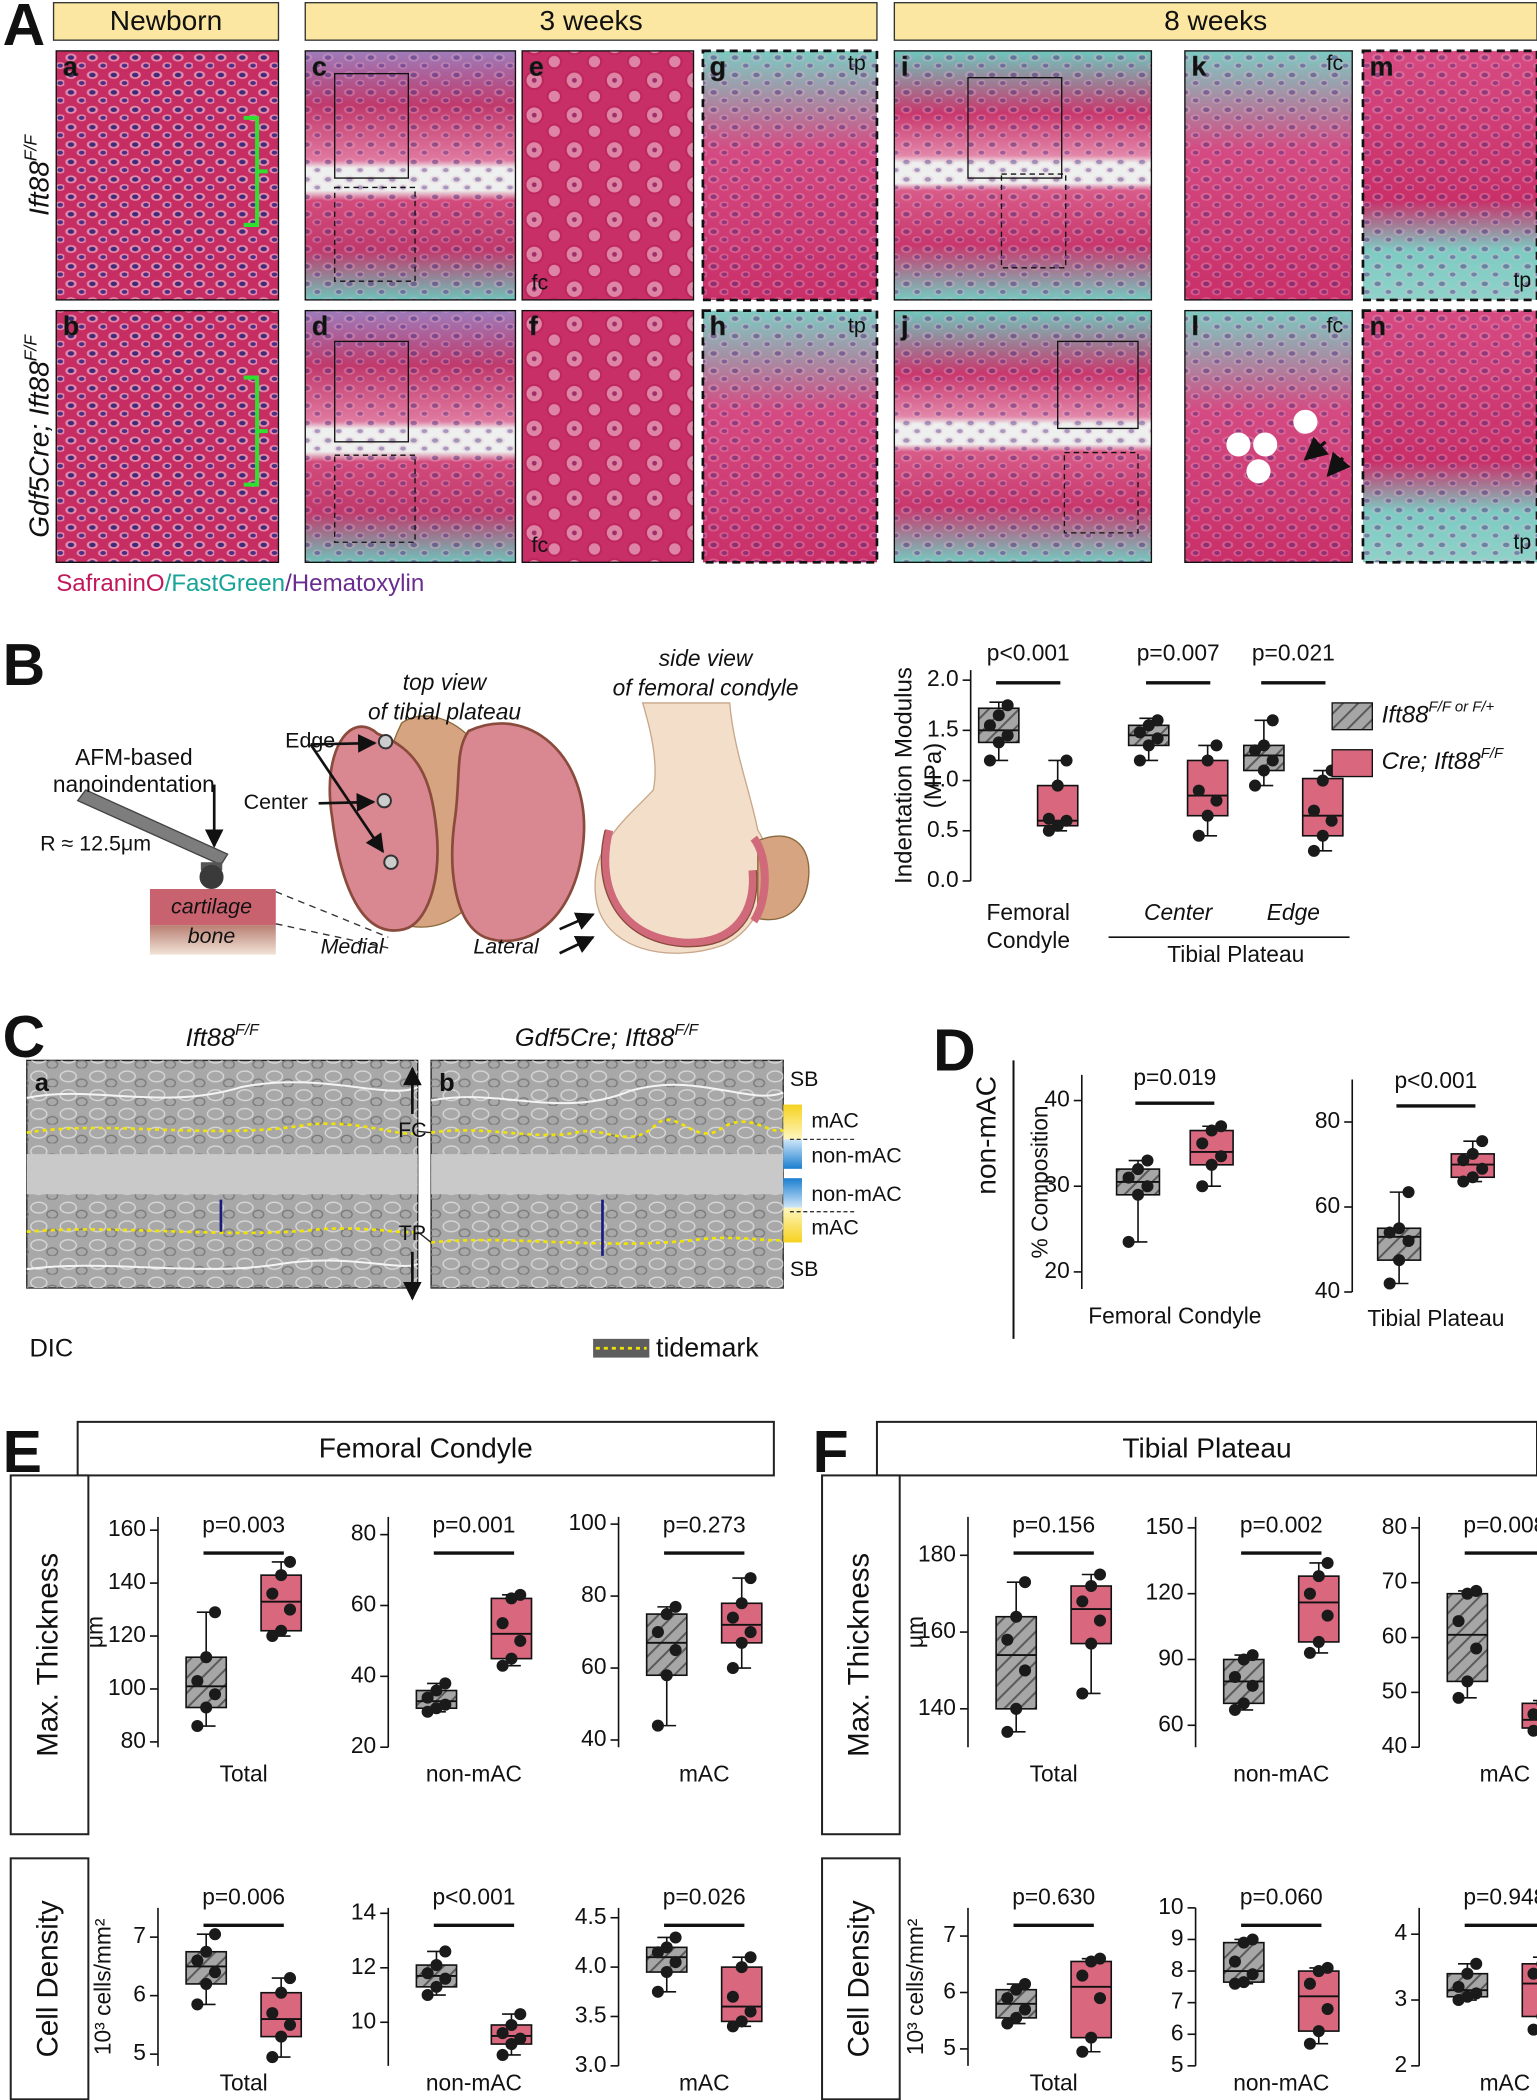  What do you see at coordinates (540, 282) in the screenshot?
I see `tissue-label: fc` at bounding box center [540, 282].